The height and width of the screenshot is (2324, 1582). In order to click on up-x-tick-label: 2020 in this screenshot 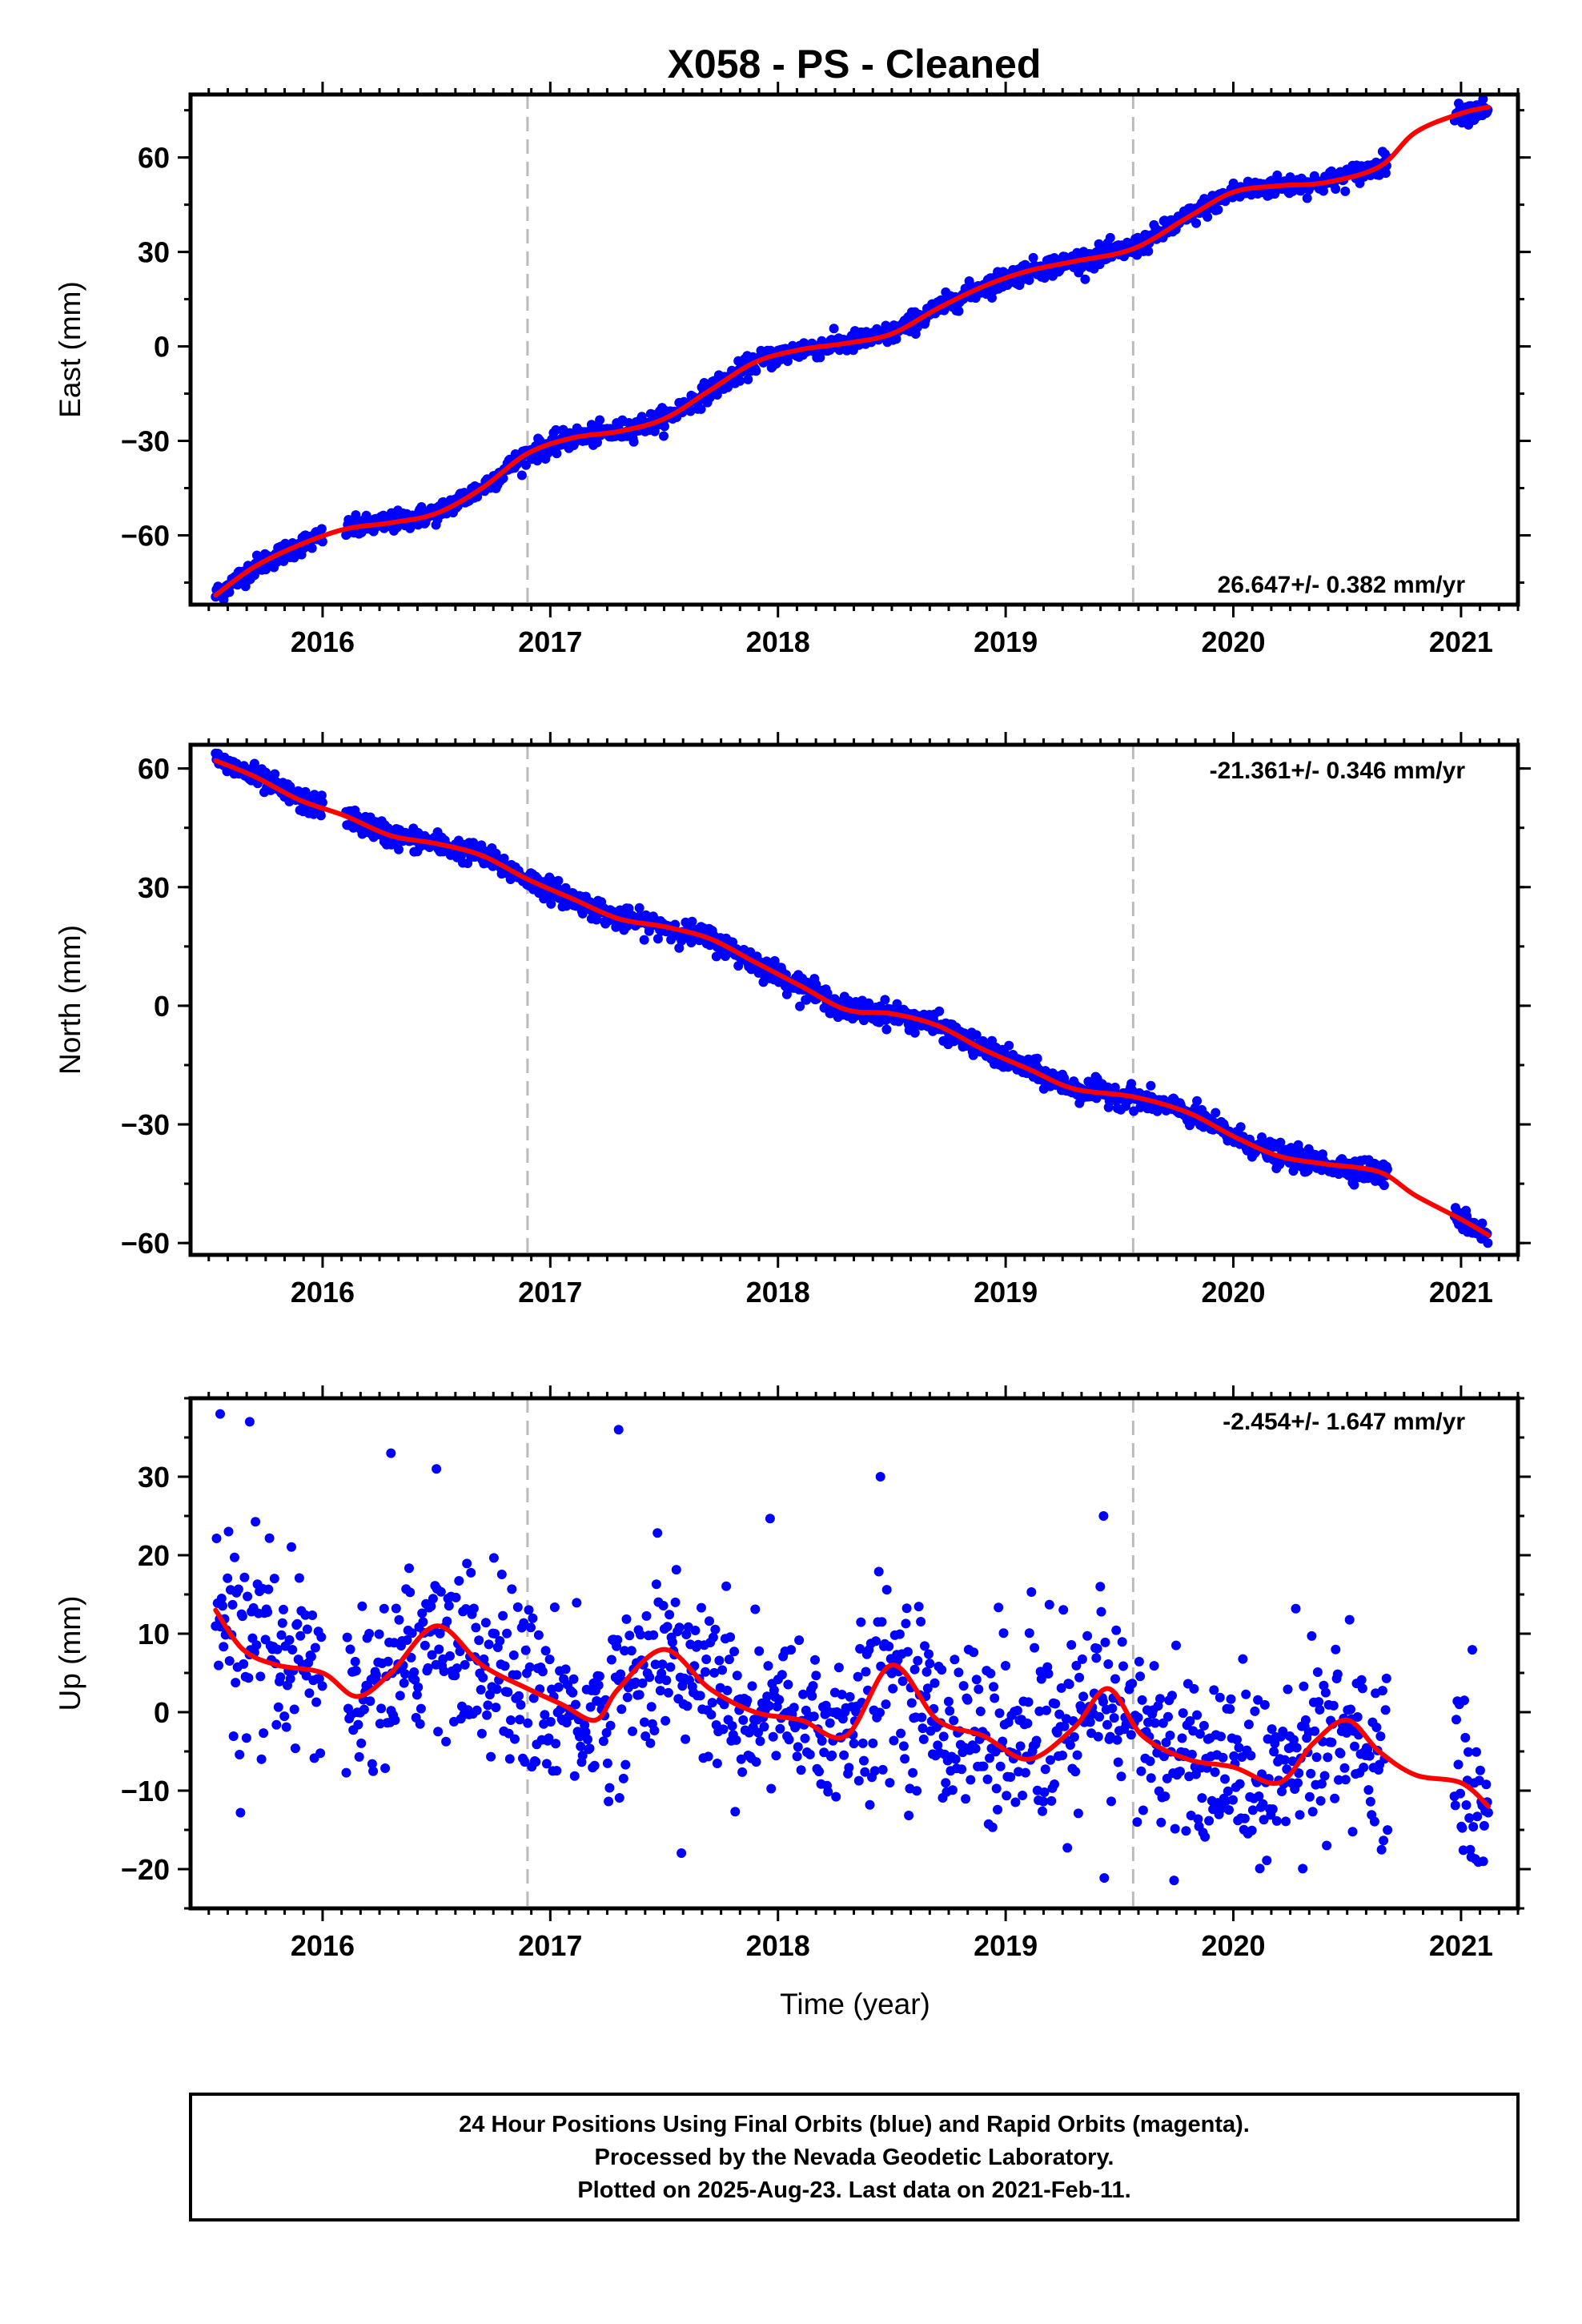, I will do `click(1233, 1945)`.